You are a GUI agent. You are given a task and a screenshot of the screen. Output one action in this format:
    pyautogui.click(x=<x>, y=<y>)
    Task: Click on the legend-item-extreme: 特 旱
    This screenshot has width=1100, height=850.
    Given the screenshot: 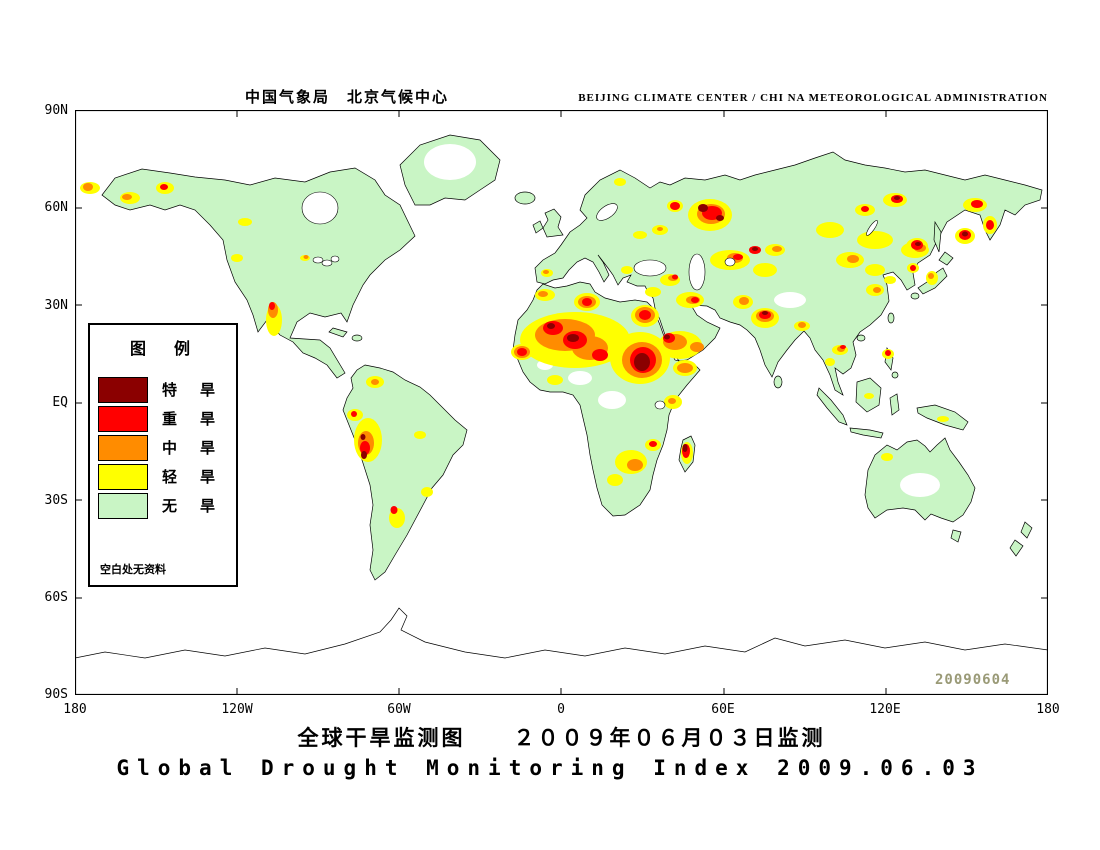 What is the action you would take?
    pyautogui.click(x=167, y=389)
    